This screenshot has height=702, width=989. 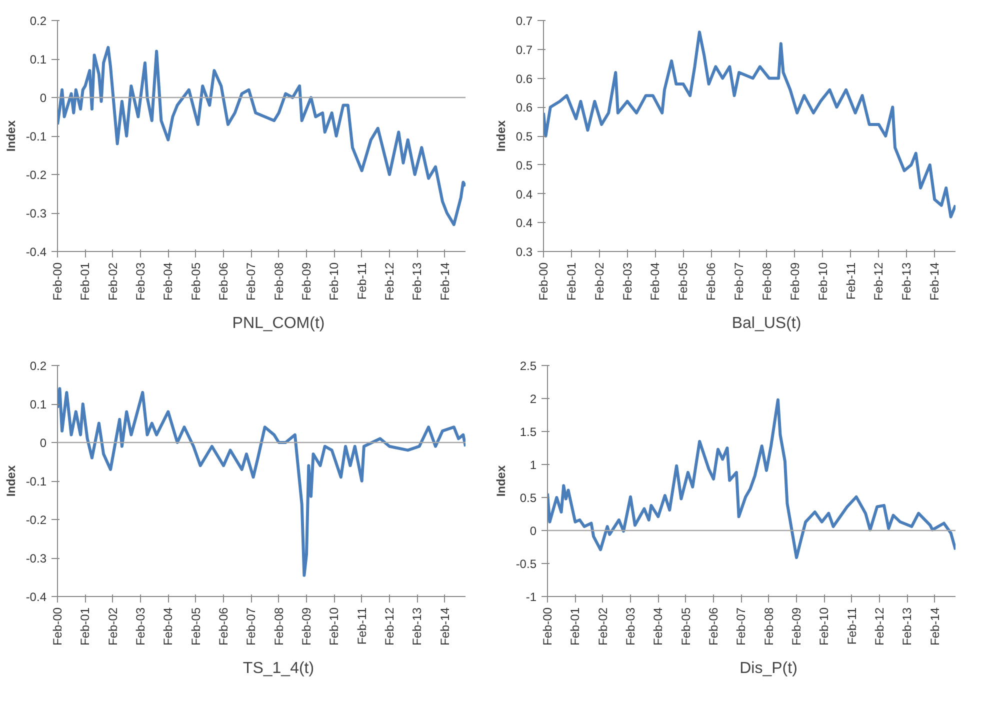 I want to click on y-tick-label: 2, so click(x=533, y=399).